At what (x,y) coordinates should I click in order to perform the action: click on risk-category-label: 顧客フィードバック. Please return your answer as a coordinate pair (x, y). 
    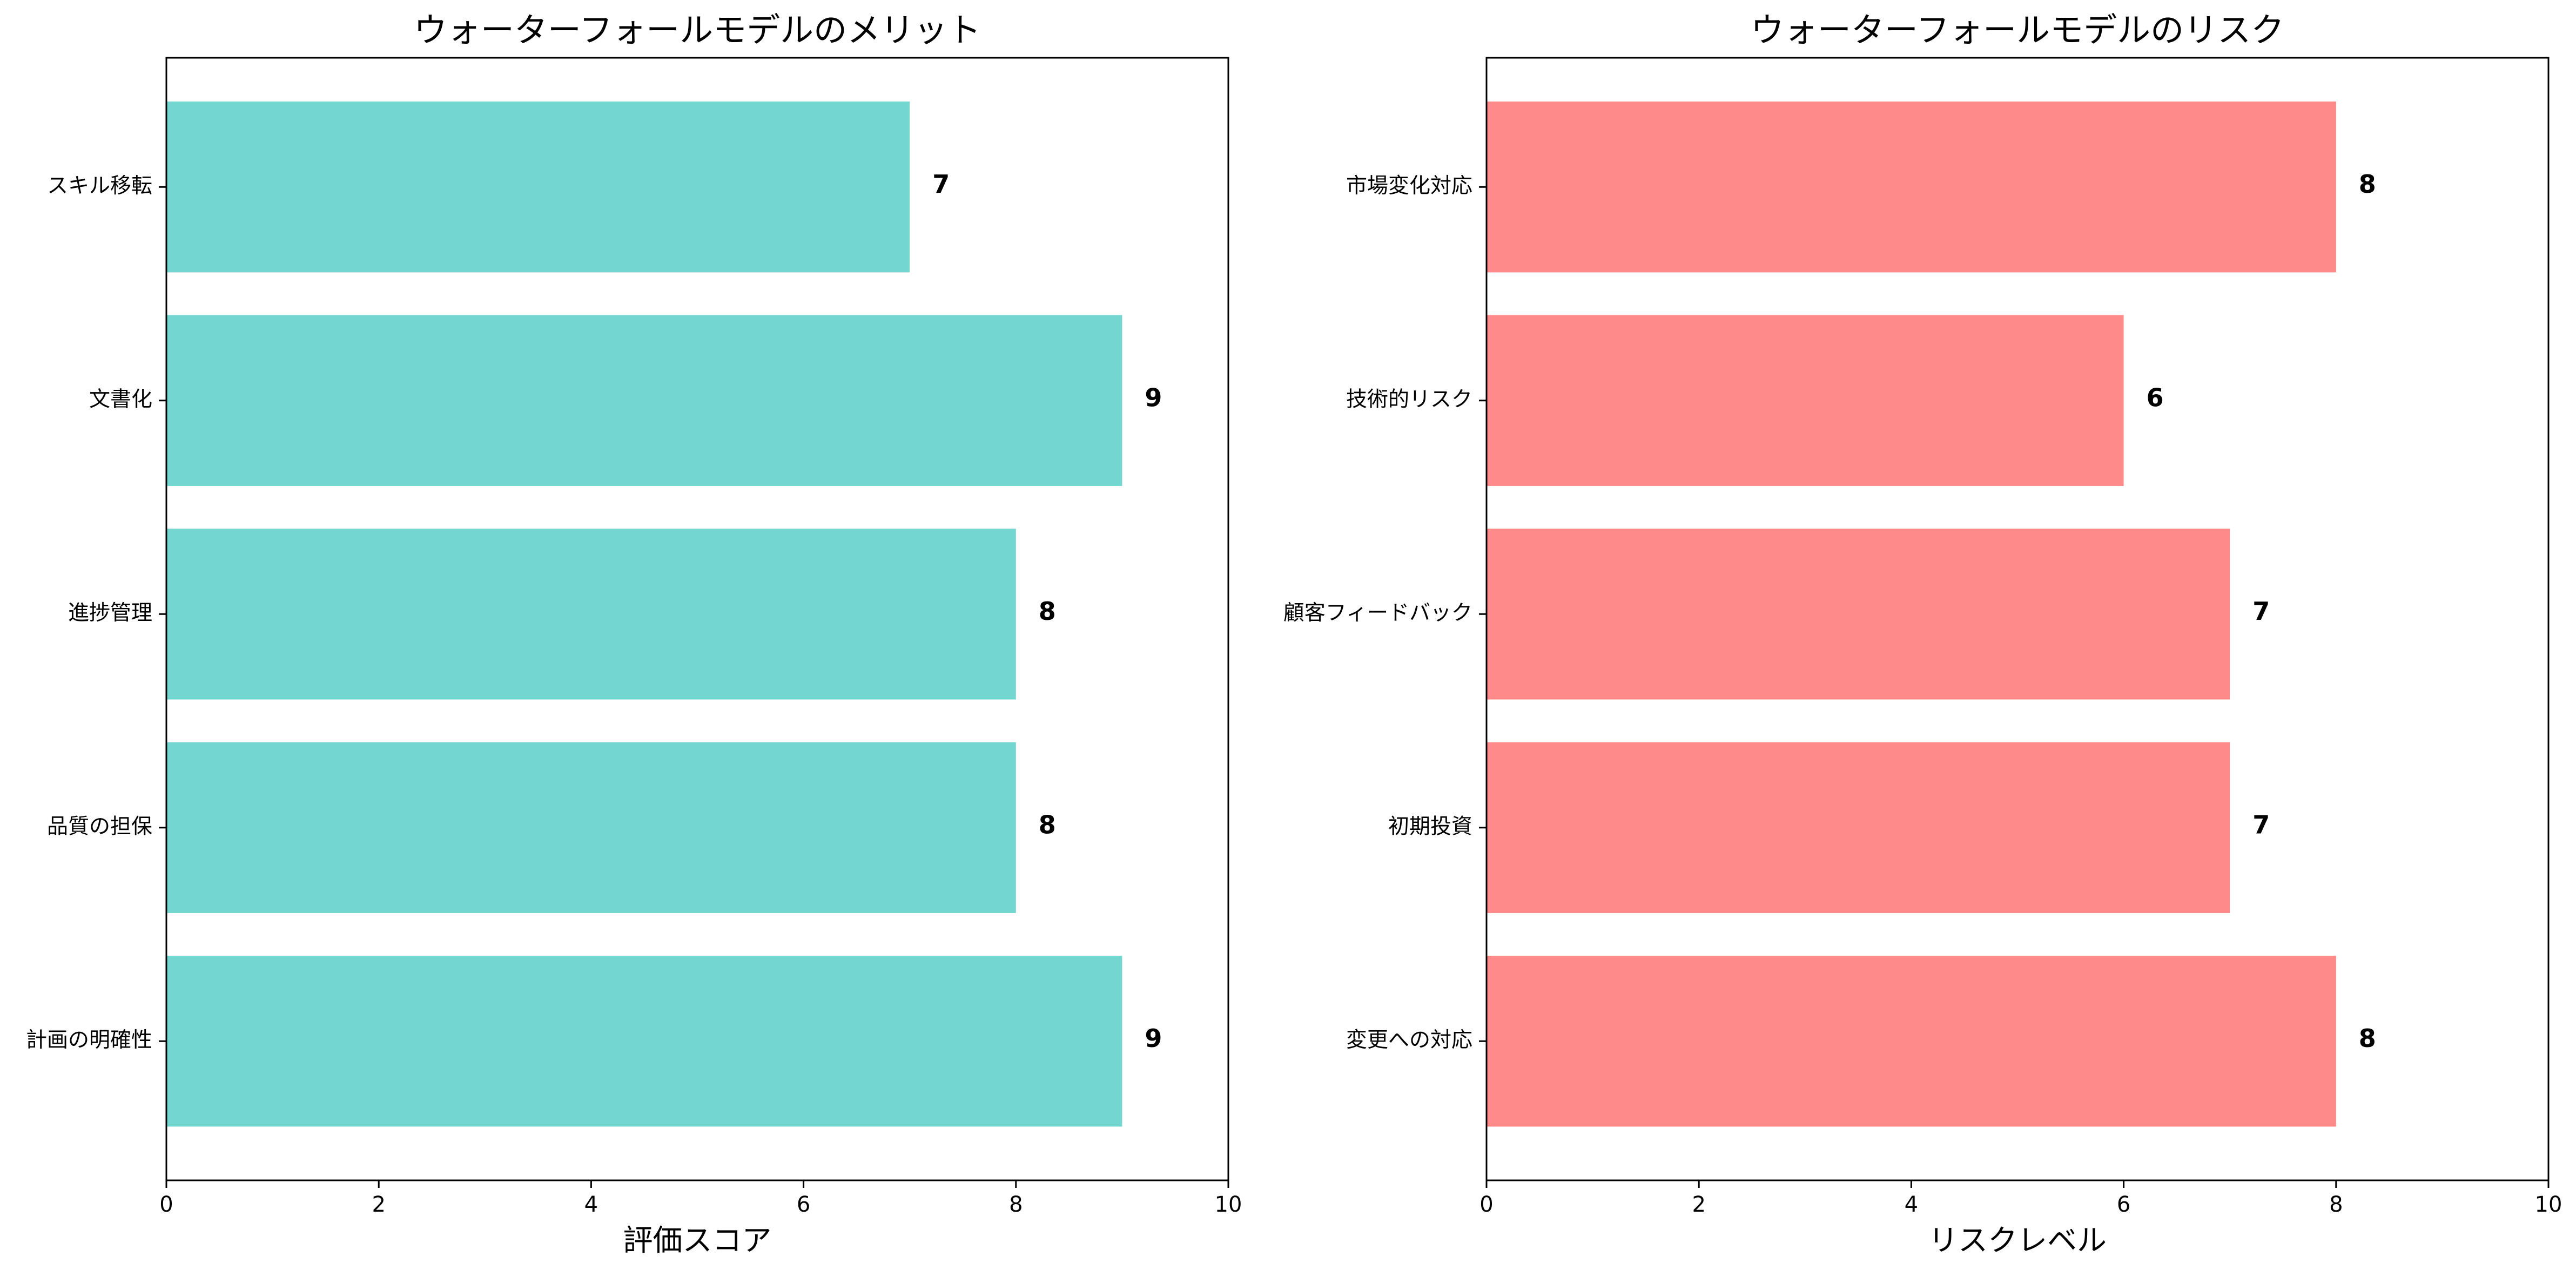
    Looking at the image, I should click on (1377, 613).